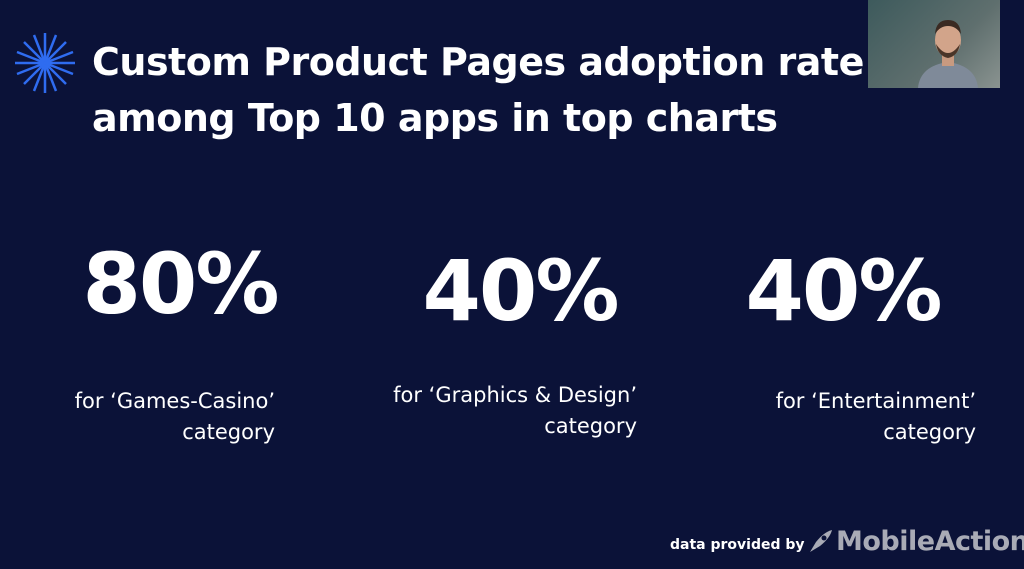 The image size is (1024, 569). Describe the element at coordinates (821, 541) in the screenshot. I see `brand-icon` at that location.